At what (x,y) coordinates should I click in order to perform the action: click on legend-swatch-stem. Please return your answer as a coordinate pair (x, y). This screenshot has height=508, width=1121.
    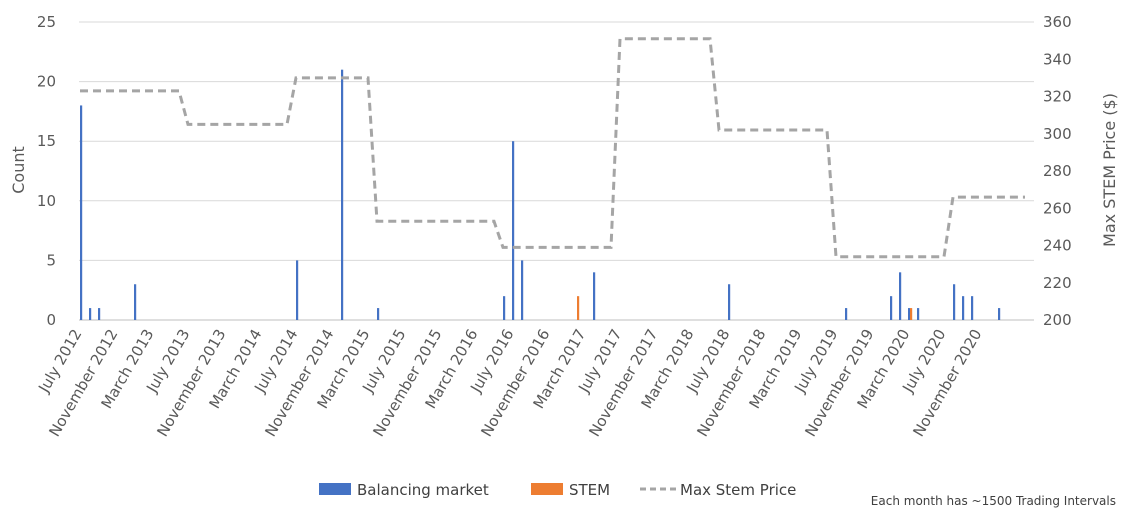
    Looking at the image, I should click on (547, 489).